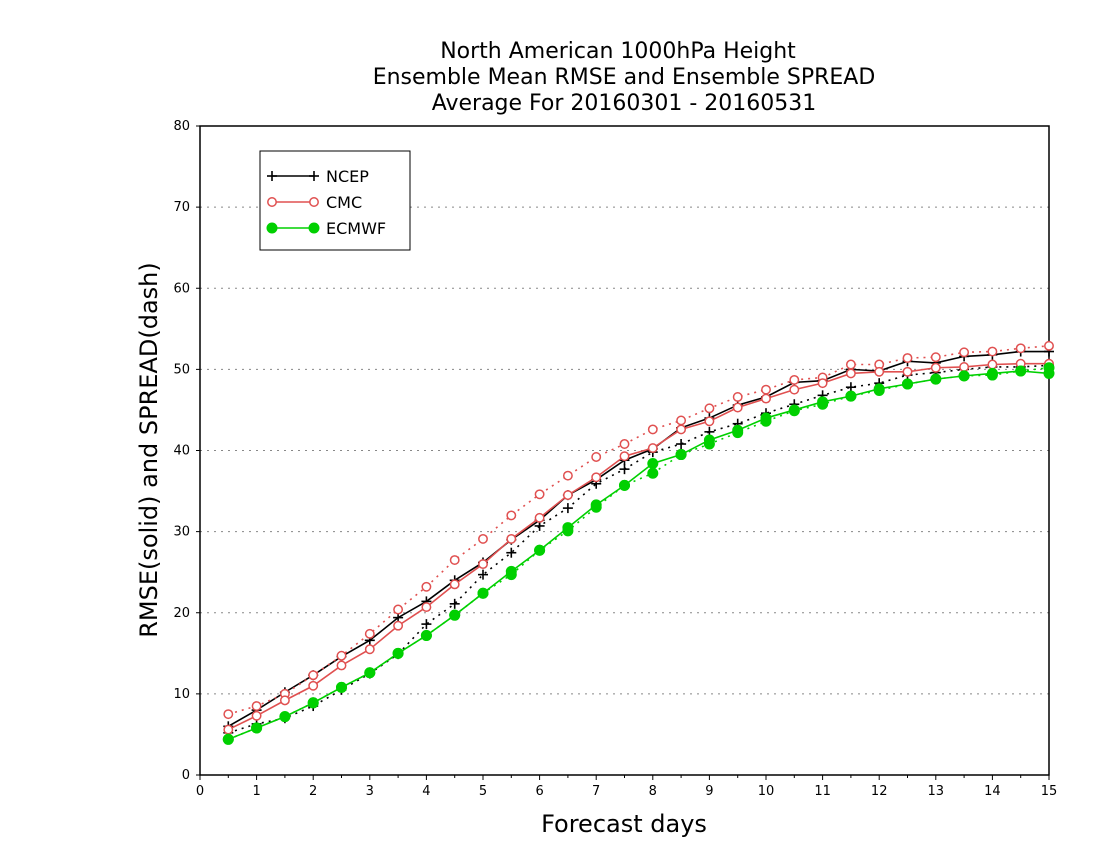 The height and width of the screenshot is (850, 1100). I want to click on y-tick-label: 40, so click(181, 451).